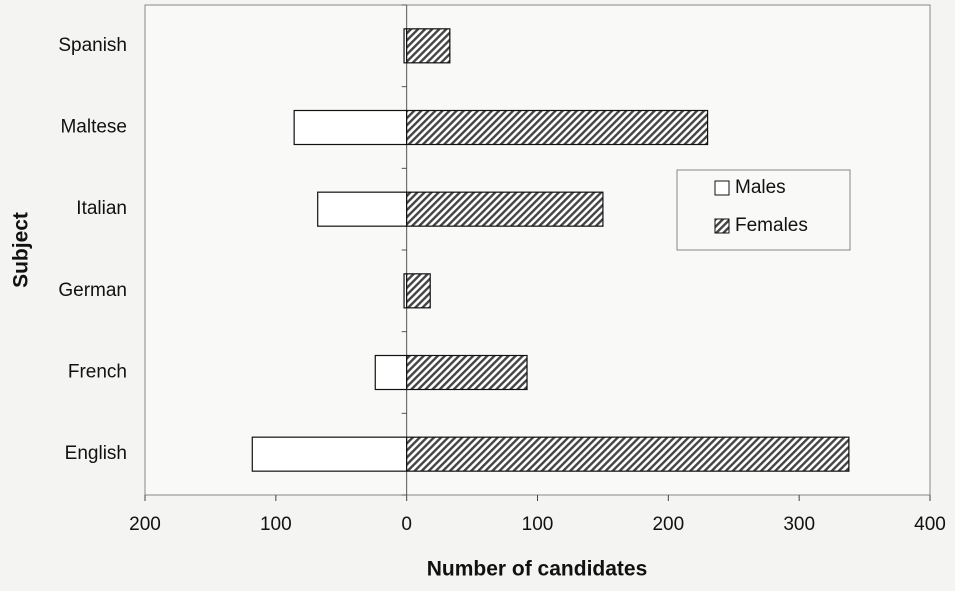  Describe the element at coordinates (97, 372) in the screenshot. I see `y-tick-label: French` at that location.